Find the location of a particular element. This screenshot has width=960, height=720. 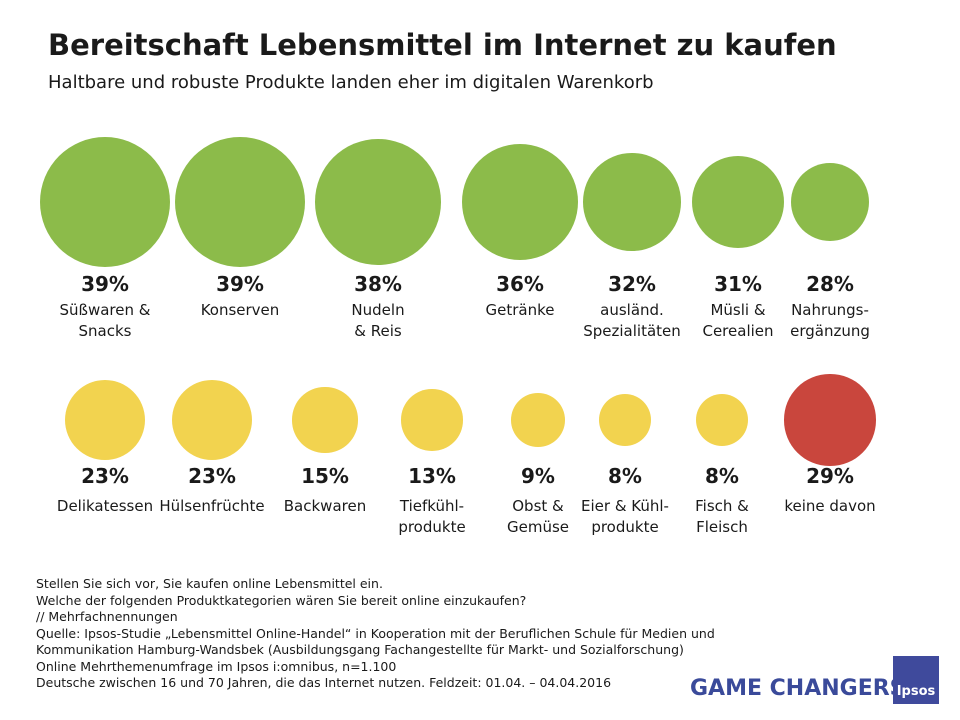

category-label: Konserven is located at coordinates (240, 310).